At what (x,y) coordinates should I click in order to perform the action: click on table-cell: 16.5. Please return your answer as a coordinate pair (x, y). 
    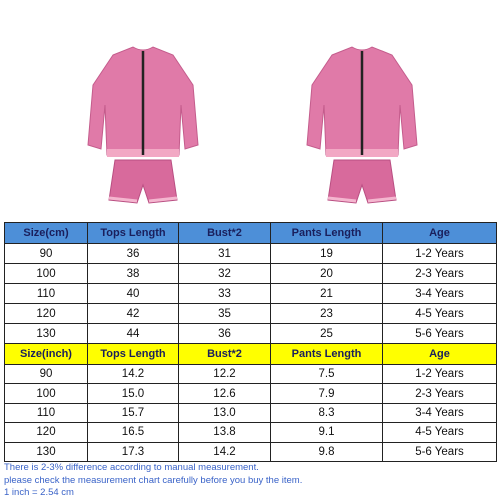
    Looking at the image, I should click on (133, 432).